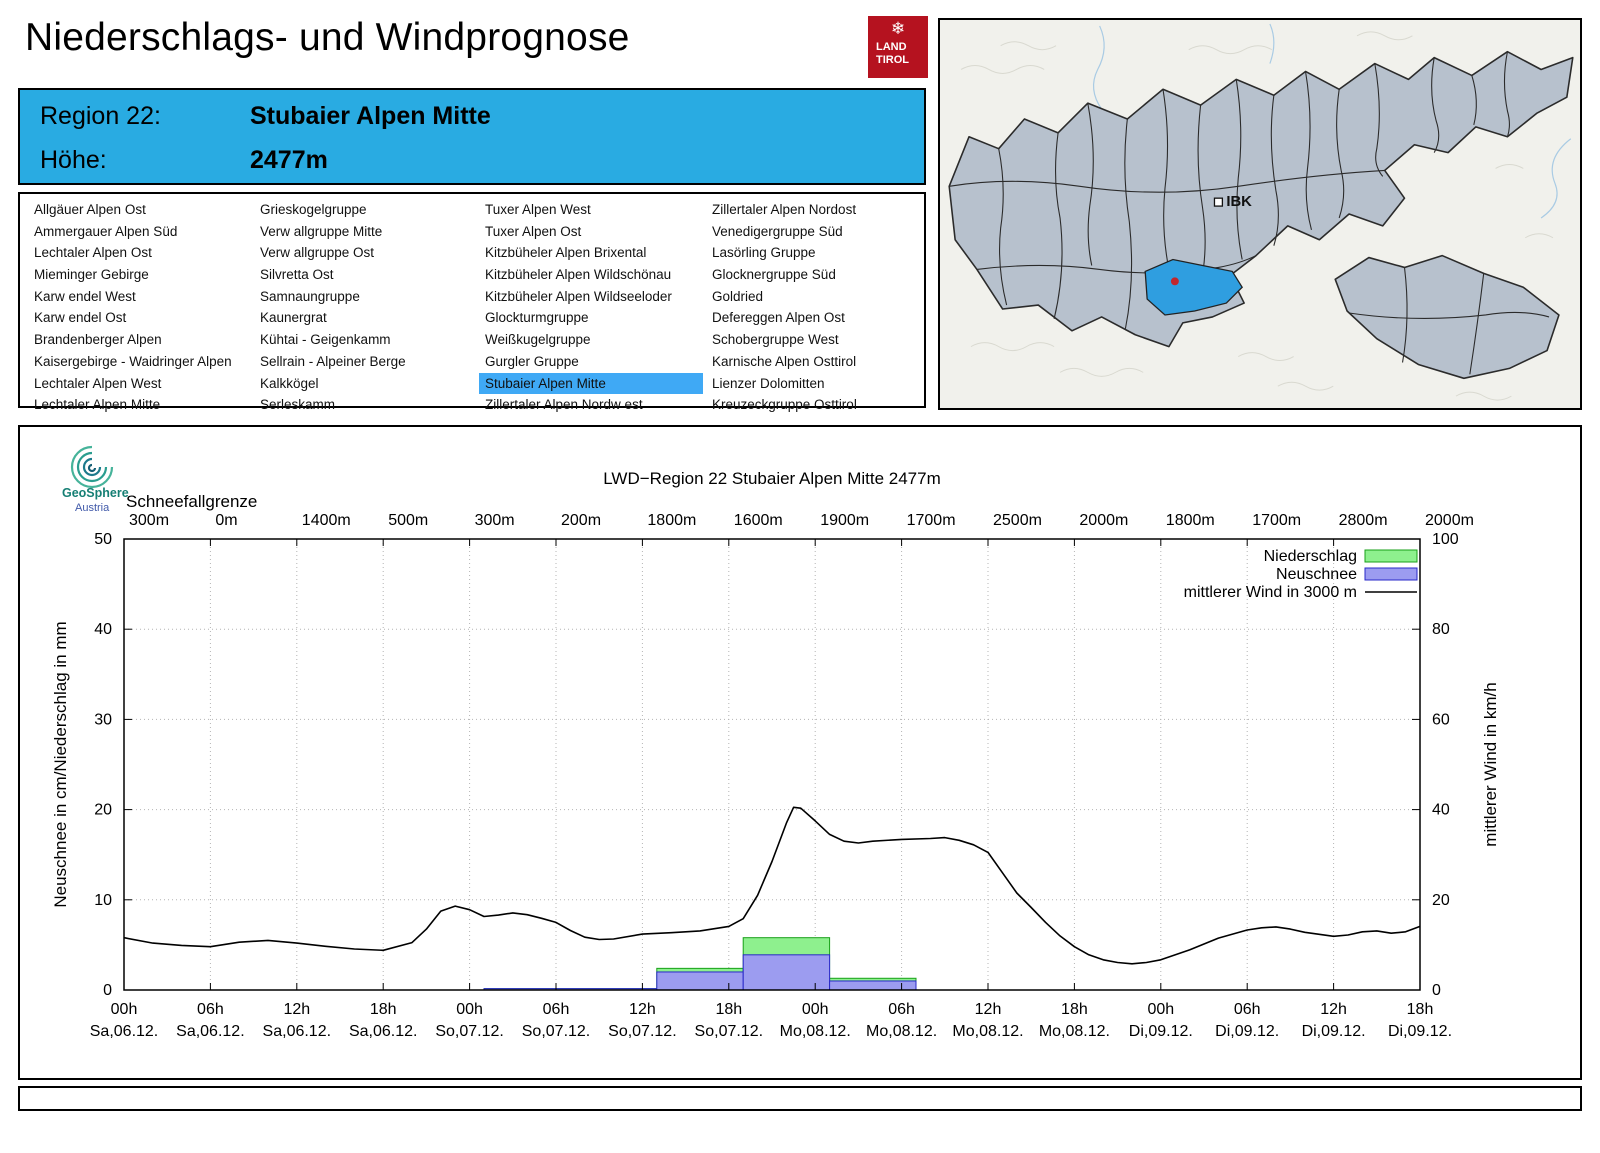 The image size is (1600, 1153). Describe the element at coordinates (97, 405) in the screenshot. I see `region-list-item: Lechtaler Alpen Mitte` at that location.